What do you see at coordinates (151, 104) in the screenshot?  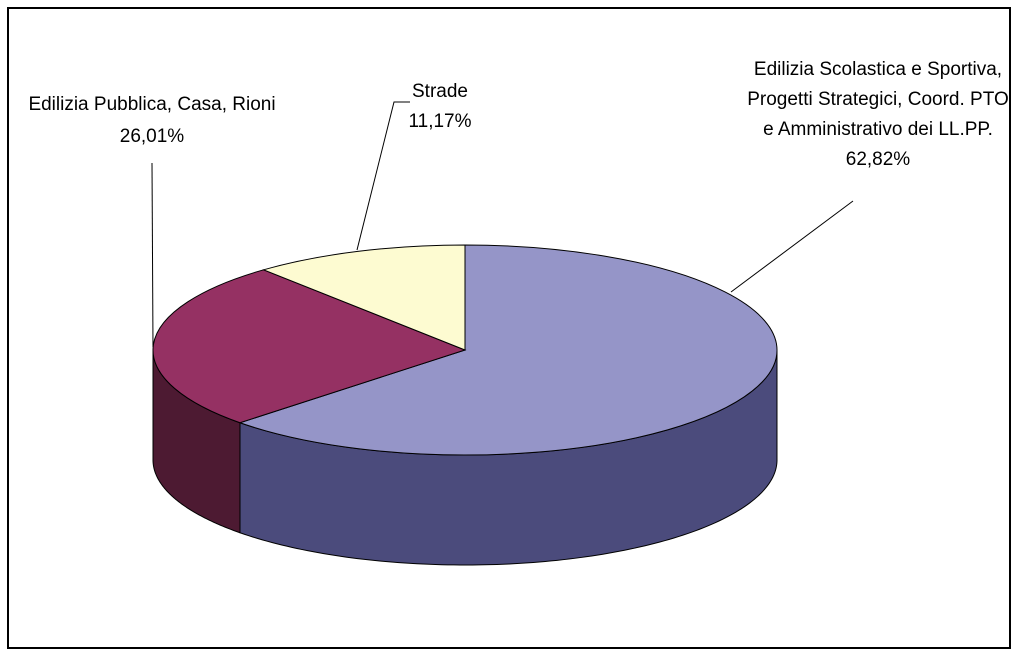 I see `slice-label-pubblica: Edilizia Pubblica, Casa, Rioni` at bounding box center [151, 104].